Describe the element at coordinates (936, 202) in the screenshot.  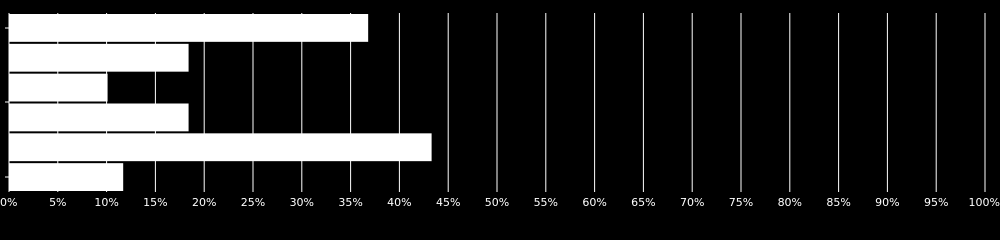
I see `x-tick-label: 95%` at that location.